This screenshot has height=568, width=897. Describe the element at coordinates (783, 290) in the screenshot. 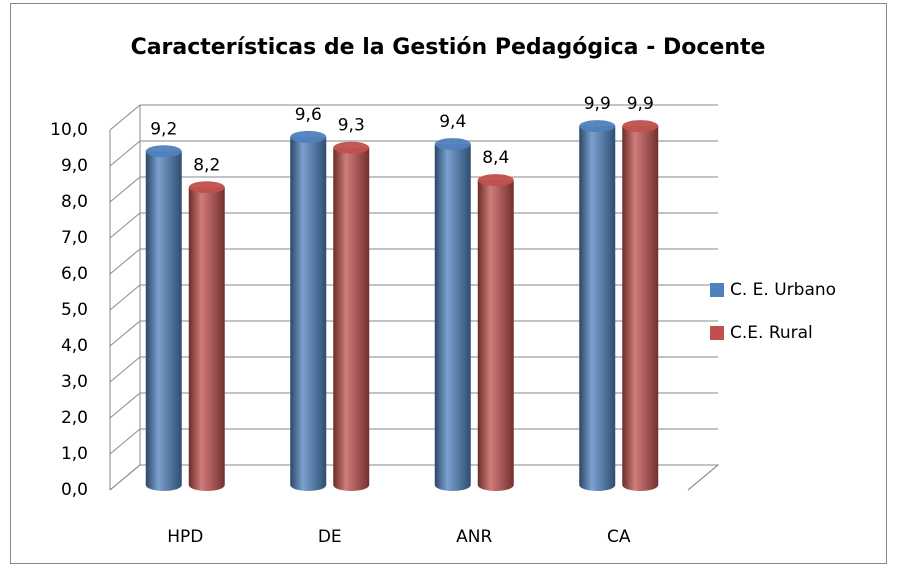

I see `legend-label: C. E. Urbano` at that location.